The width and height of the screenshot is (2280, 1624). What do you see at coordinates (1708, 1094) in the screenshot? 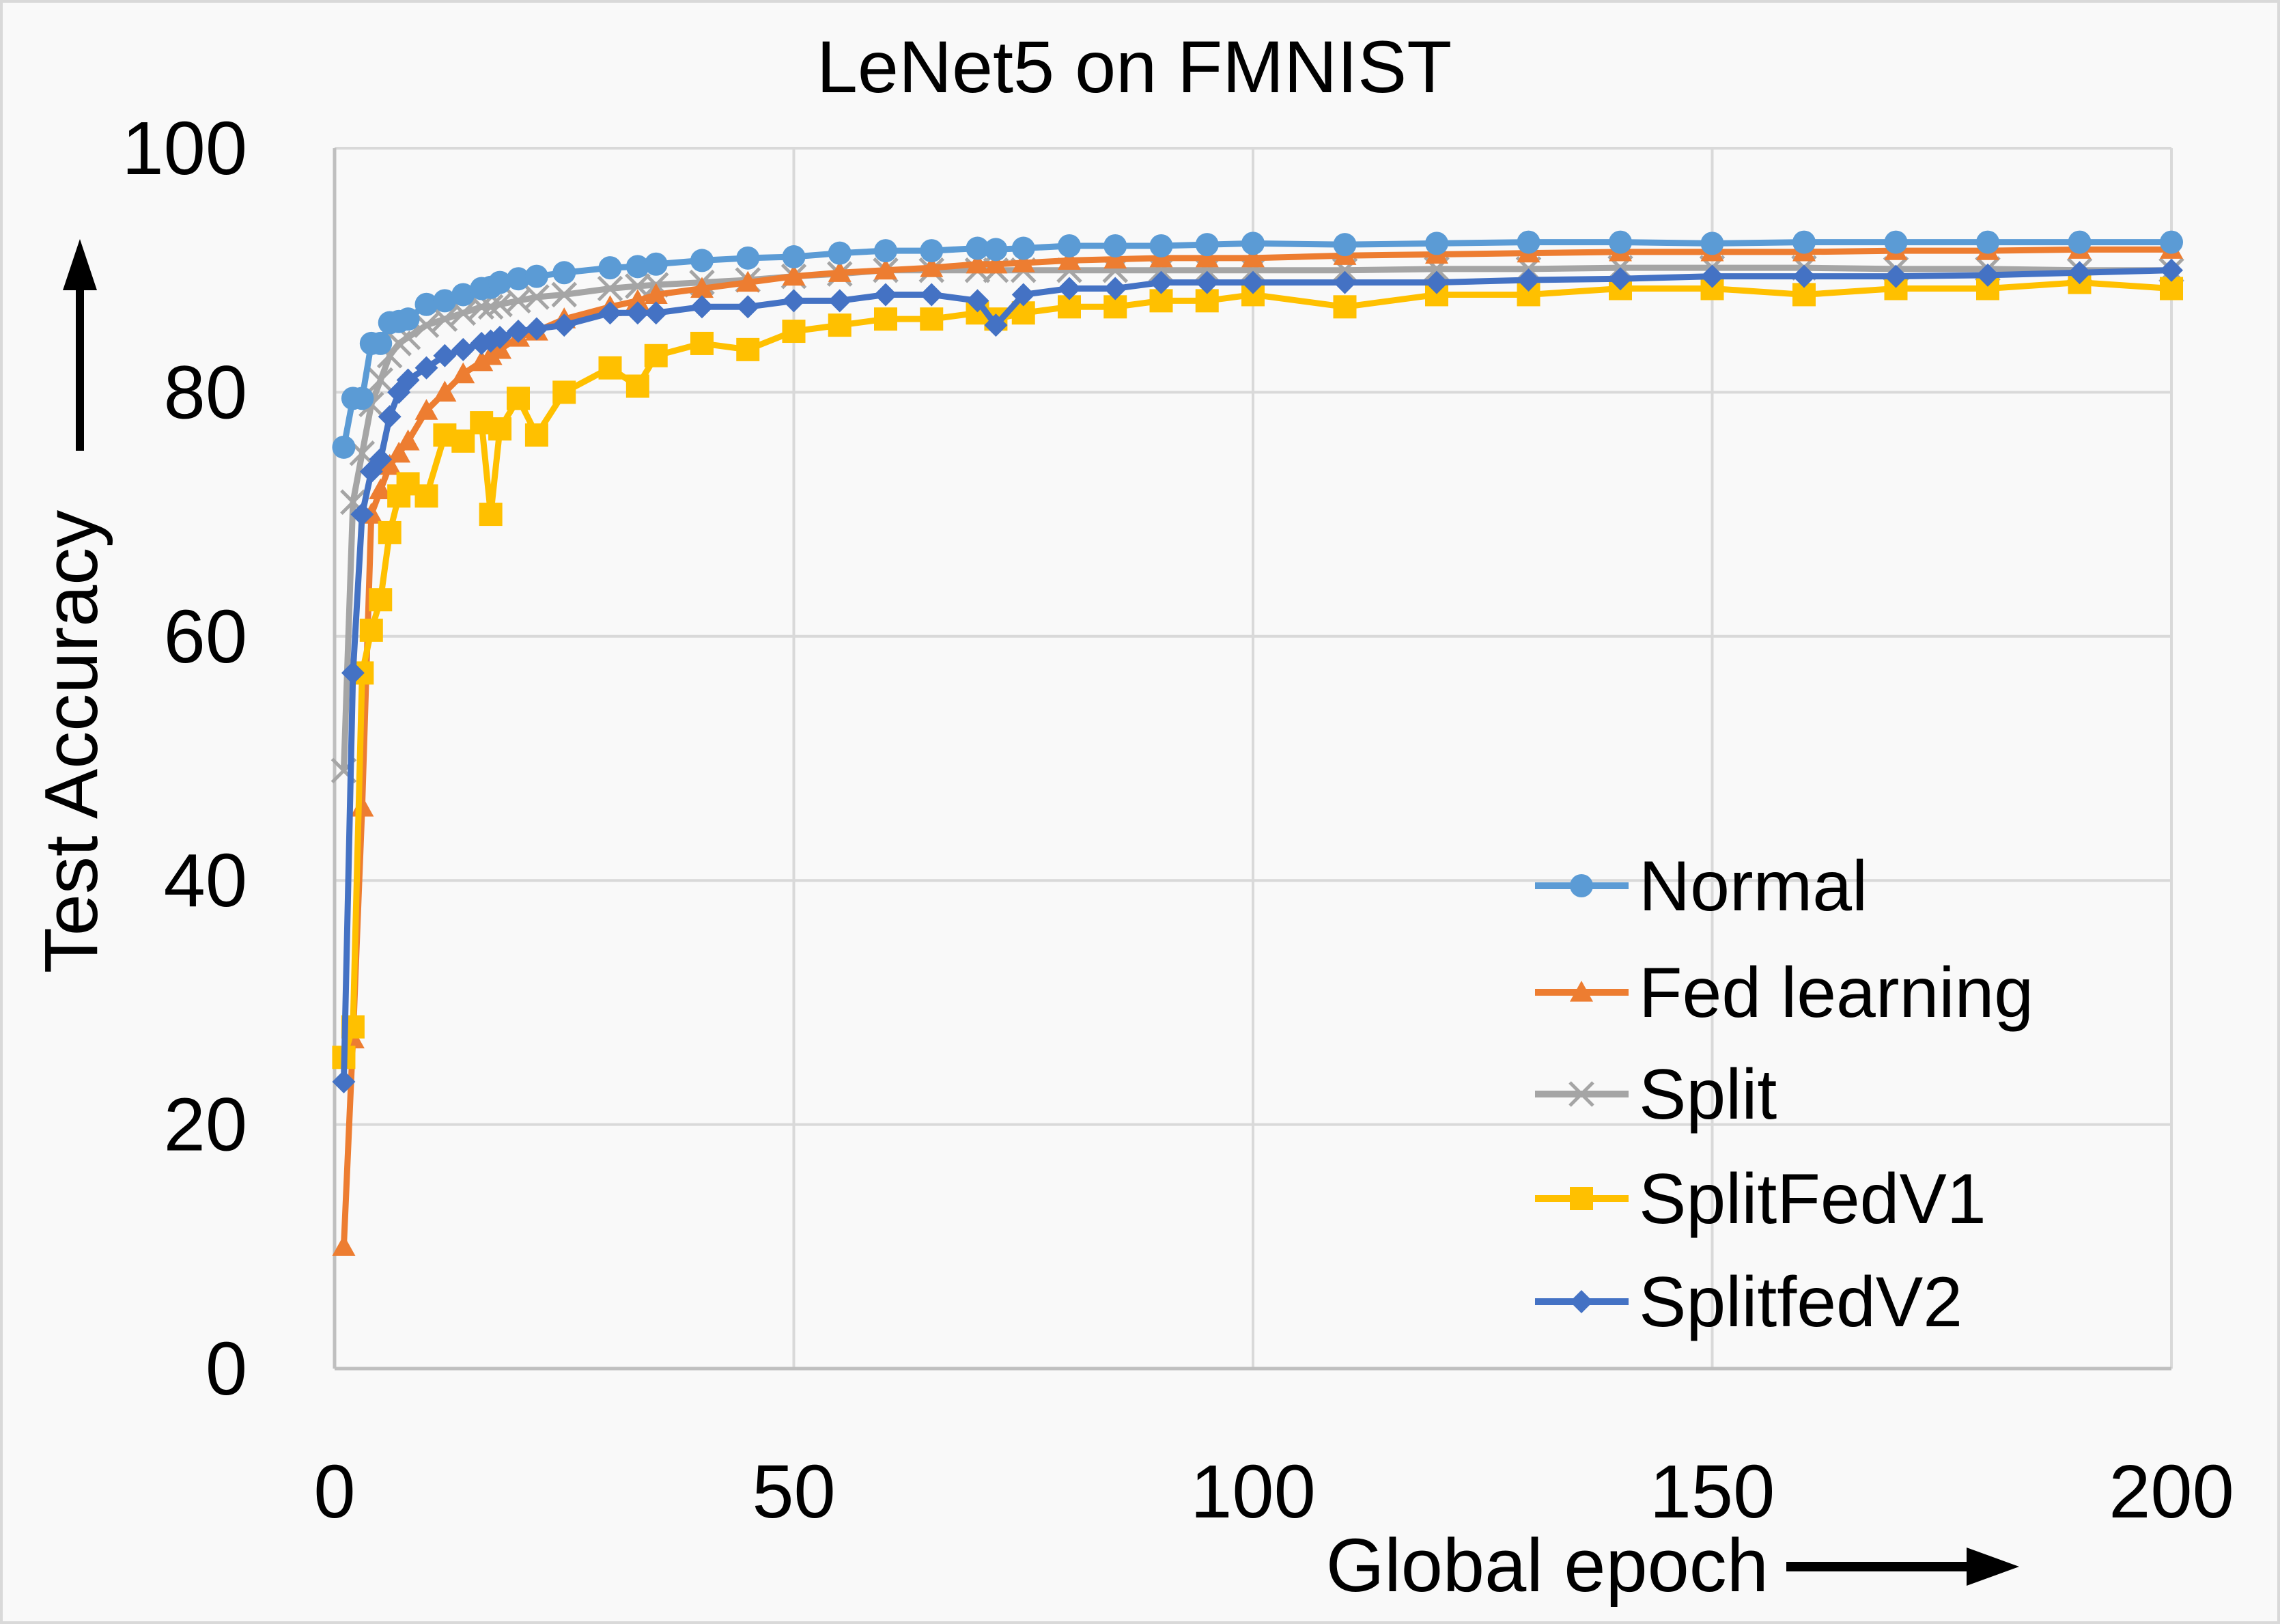
I see `legend-label: Split` at bounding box center [1708, 1094].